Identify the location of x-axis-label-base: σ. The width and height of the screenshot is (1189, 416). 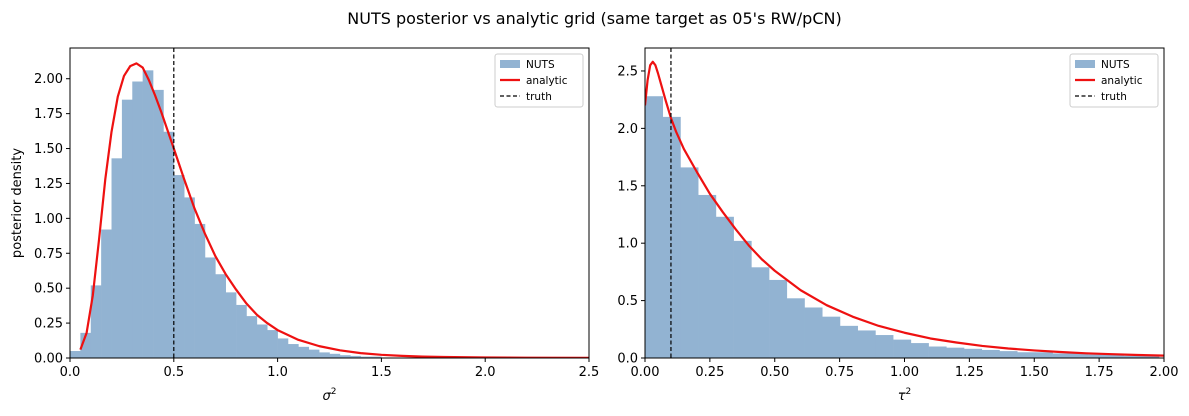
(327, 396).